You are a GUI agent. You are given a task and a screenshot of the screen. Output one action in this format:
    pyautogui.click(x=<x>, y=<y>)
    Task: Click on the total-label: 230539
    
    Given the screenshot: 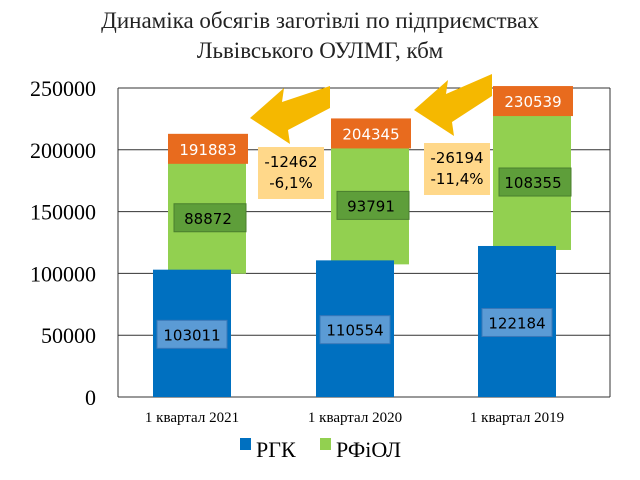 What is the action you would take?
    pyautogui.click(x=532, y=102)
    